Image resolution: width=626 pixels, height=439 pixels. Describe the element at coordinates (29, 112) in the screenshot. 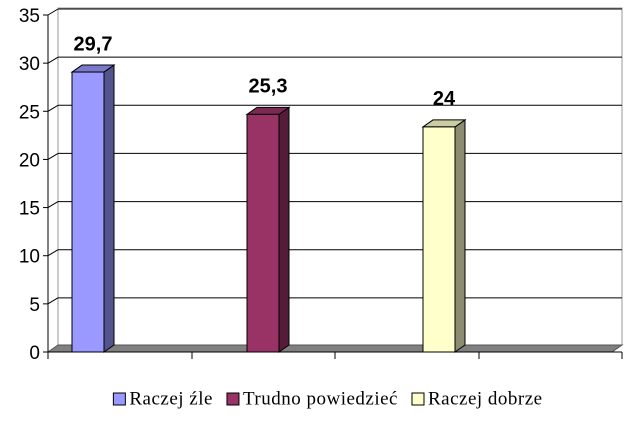

I see `y-tick-label: 25` at that location.